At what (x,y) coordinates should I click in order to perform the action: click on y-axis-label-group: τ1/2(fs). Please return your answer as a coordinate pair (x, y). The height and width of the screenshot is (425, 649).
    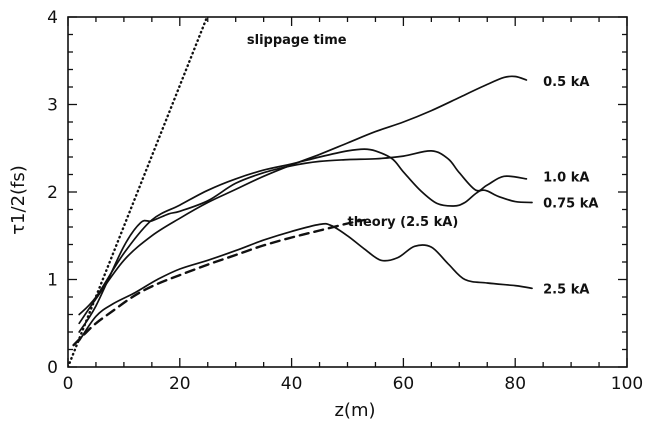
    Looking at the image, I should click on (18, 200).